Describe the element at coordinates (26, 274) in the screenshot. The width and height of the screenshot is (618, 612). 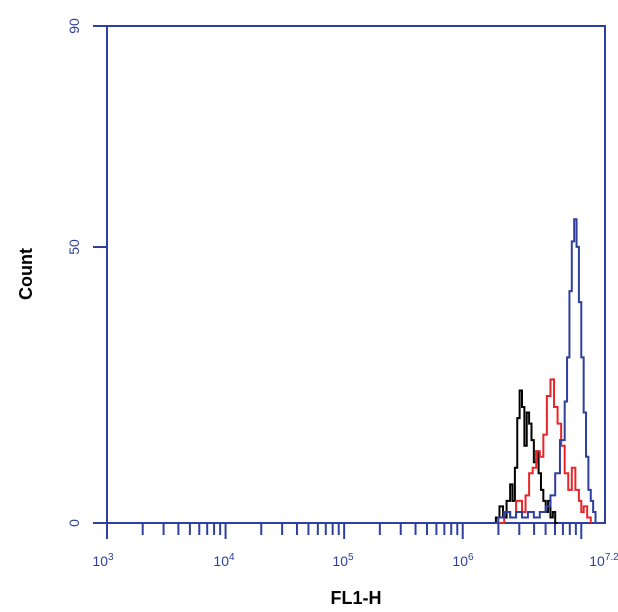
I see `y-axis-title: Count` at that location.